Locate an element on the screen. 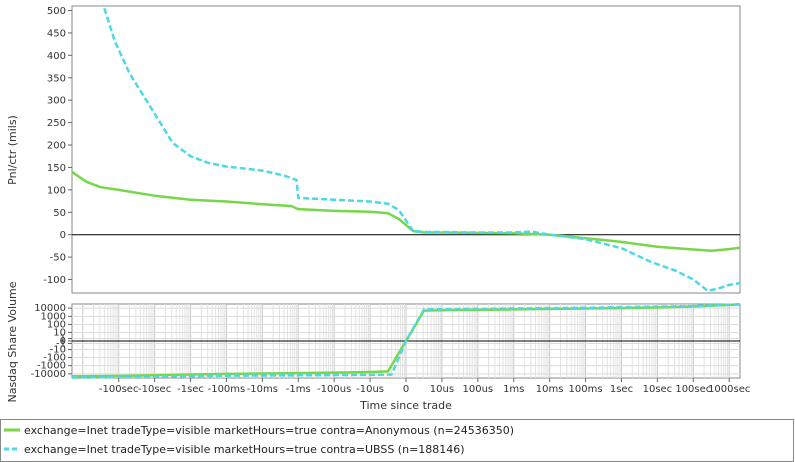 This screenshot has width=795, height=462. bottom-y-tick-label: 1 is located at coordinates (63, 339).